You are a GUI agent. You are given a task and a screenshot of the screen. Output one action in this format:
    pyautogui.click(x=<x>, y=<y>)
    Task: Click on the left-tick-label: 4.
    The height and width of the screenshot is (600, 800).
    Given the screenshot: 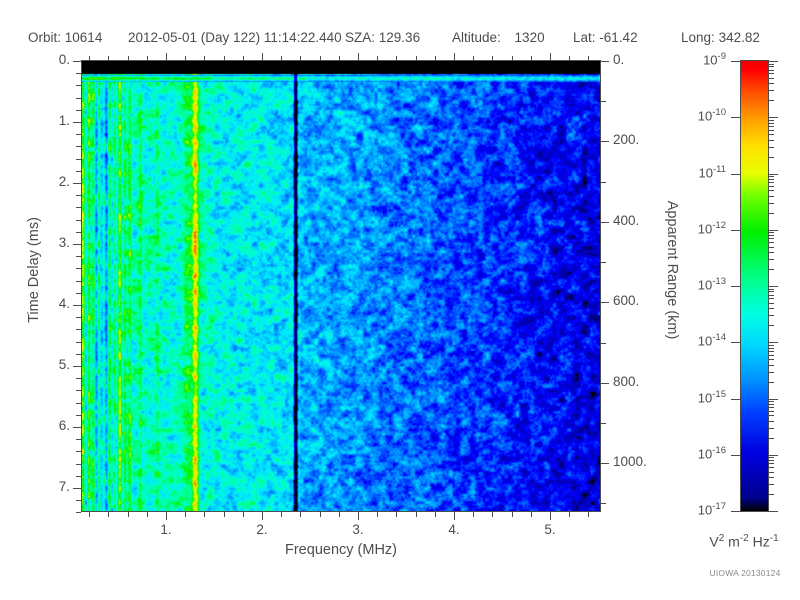 What is the action you would take?
    pyautogui.click(x=64, y=303)
    